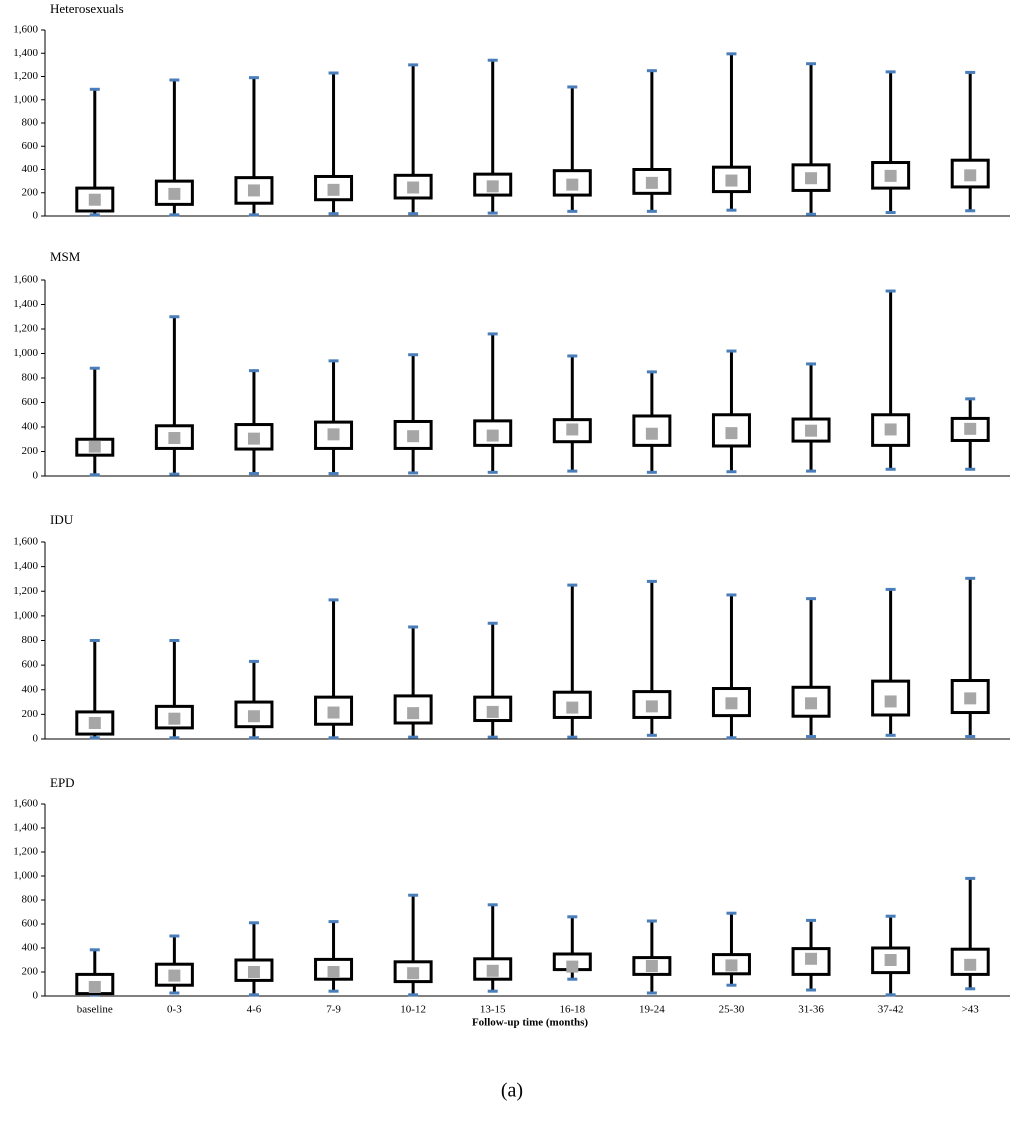  I want to click on x-tick-label: 37-42, so click(891, 1010).